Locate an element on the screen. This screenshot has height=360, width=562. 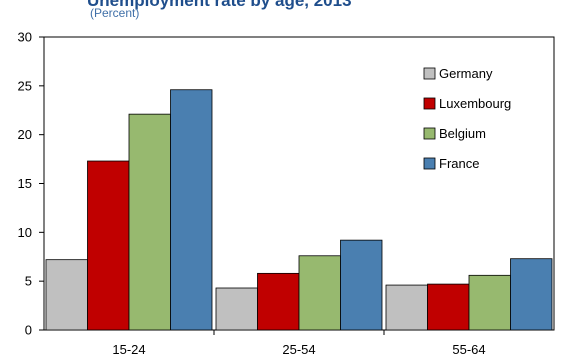
chart-subtitle: (Percent) is located at coordinates (115, 13).